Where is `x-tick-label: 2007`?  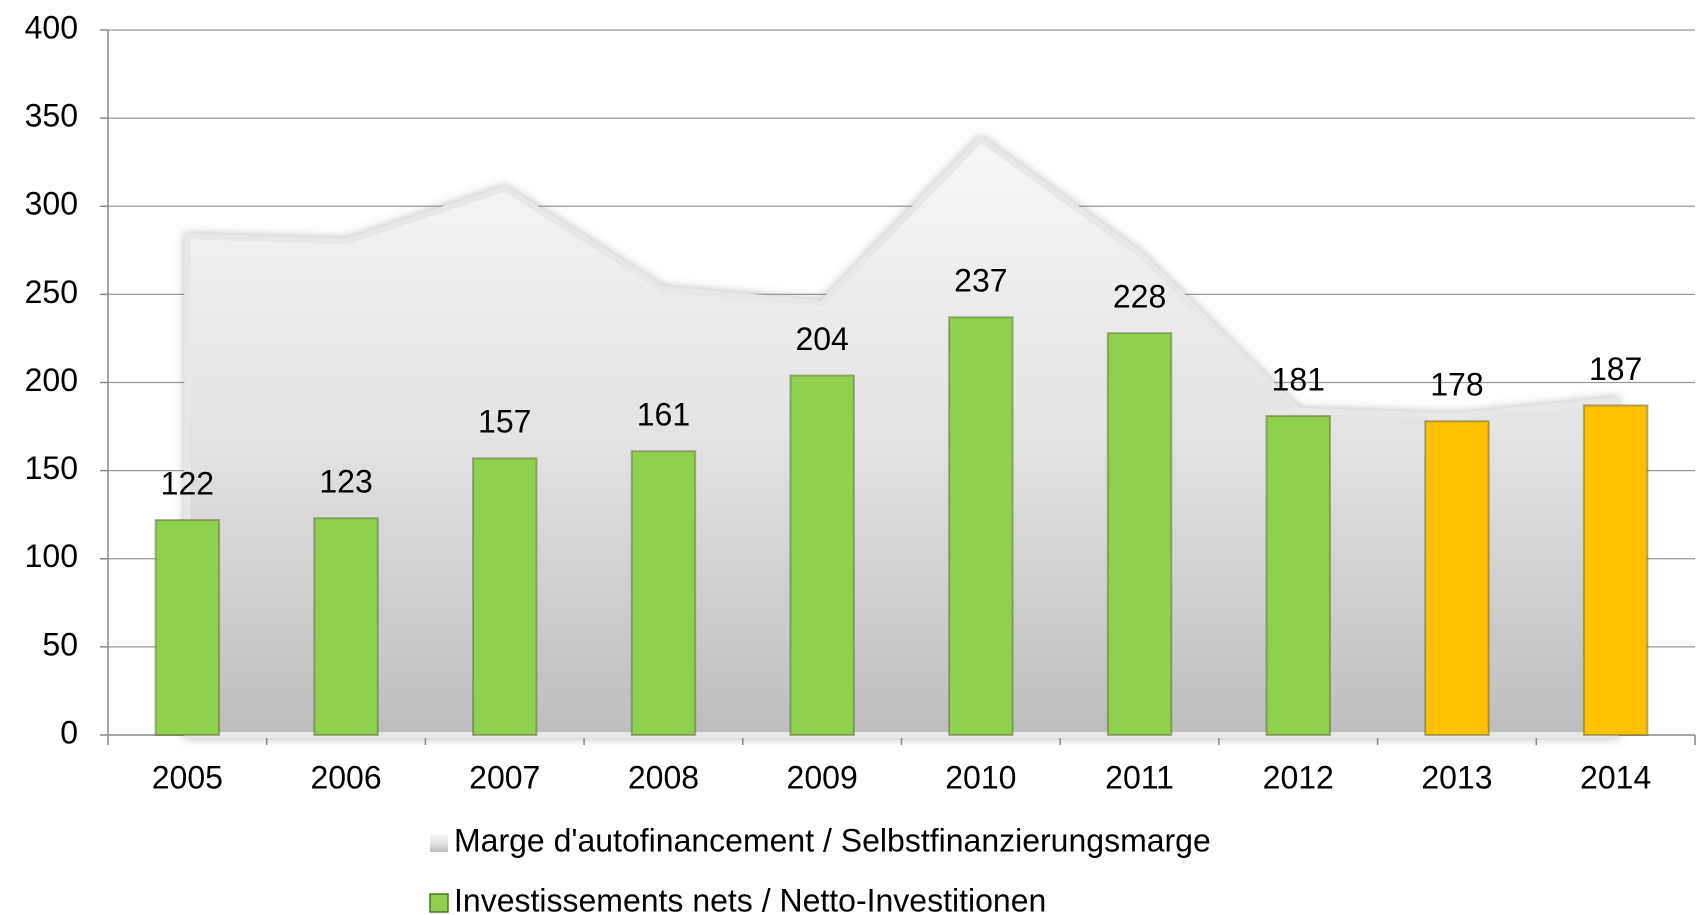
x-tick-label: 2007 is located at coordinates (504, 777).